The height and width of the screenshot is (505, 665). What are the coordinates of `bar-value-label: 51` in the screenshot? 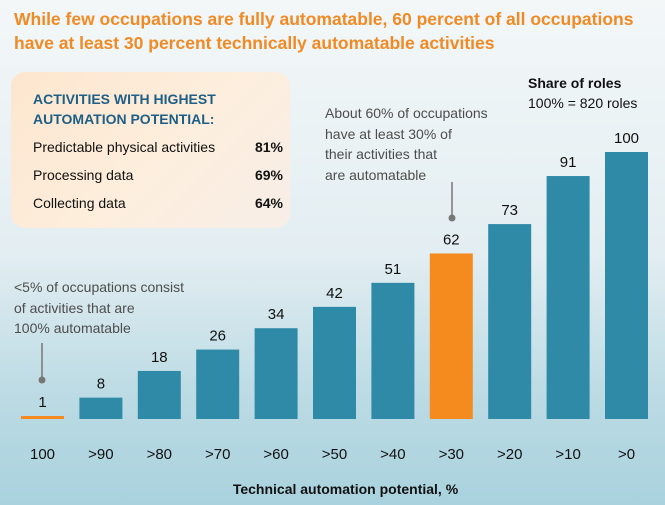 It's located at (393, 269).